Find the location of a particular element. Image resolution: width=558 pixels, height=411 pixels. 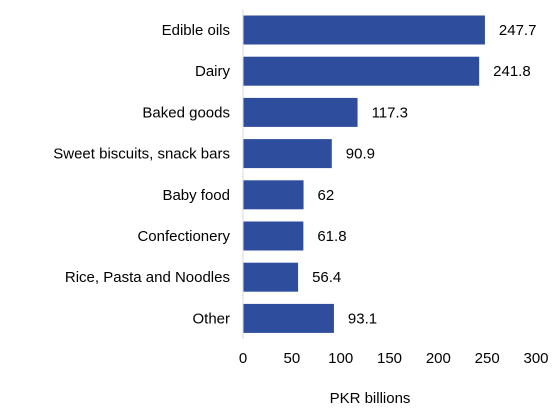

category-label: Other is located at coordinates (211, 318).